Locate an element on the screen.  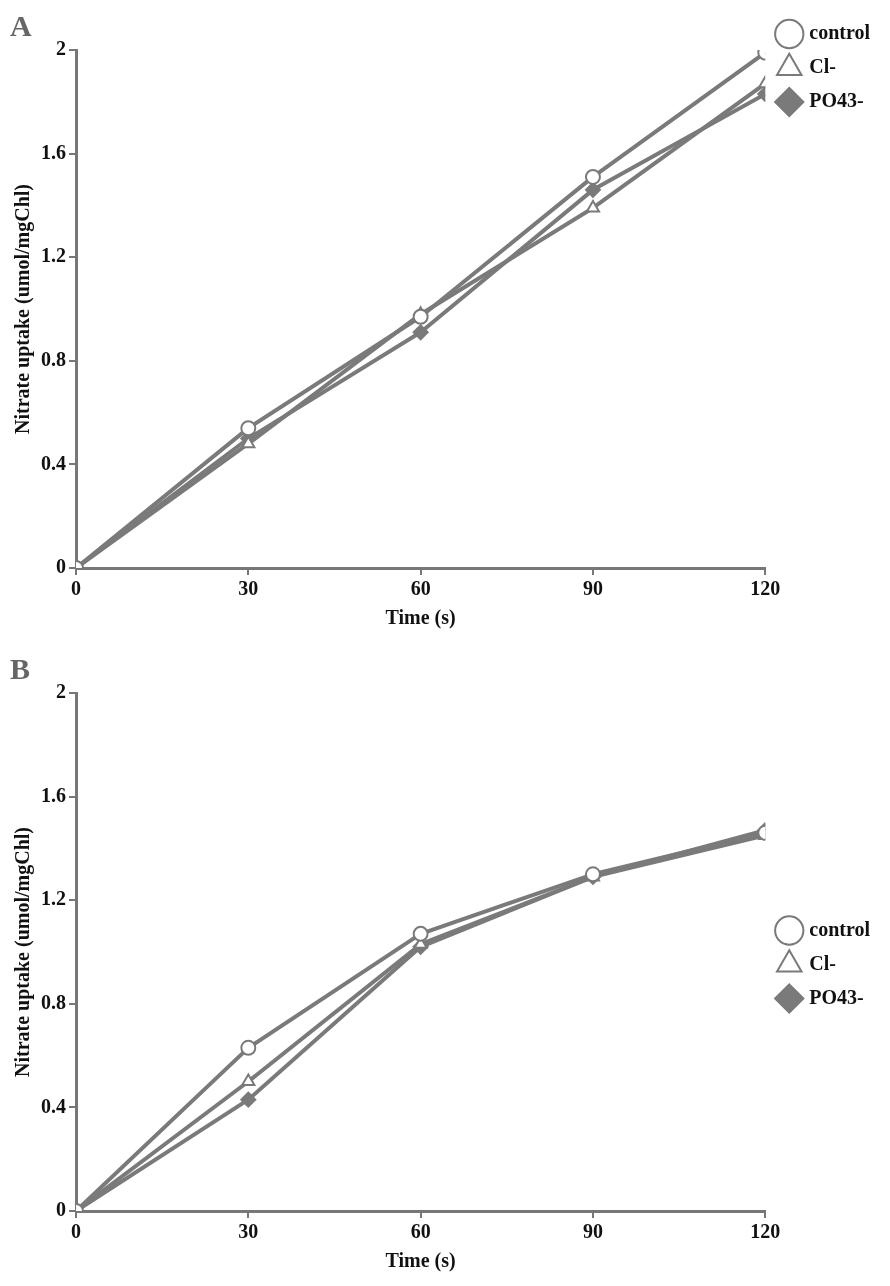
chart-title: A is located at coordinates (21, 25).